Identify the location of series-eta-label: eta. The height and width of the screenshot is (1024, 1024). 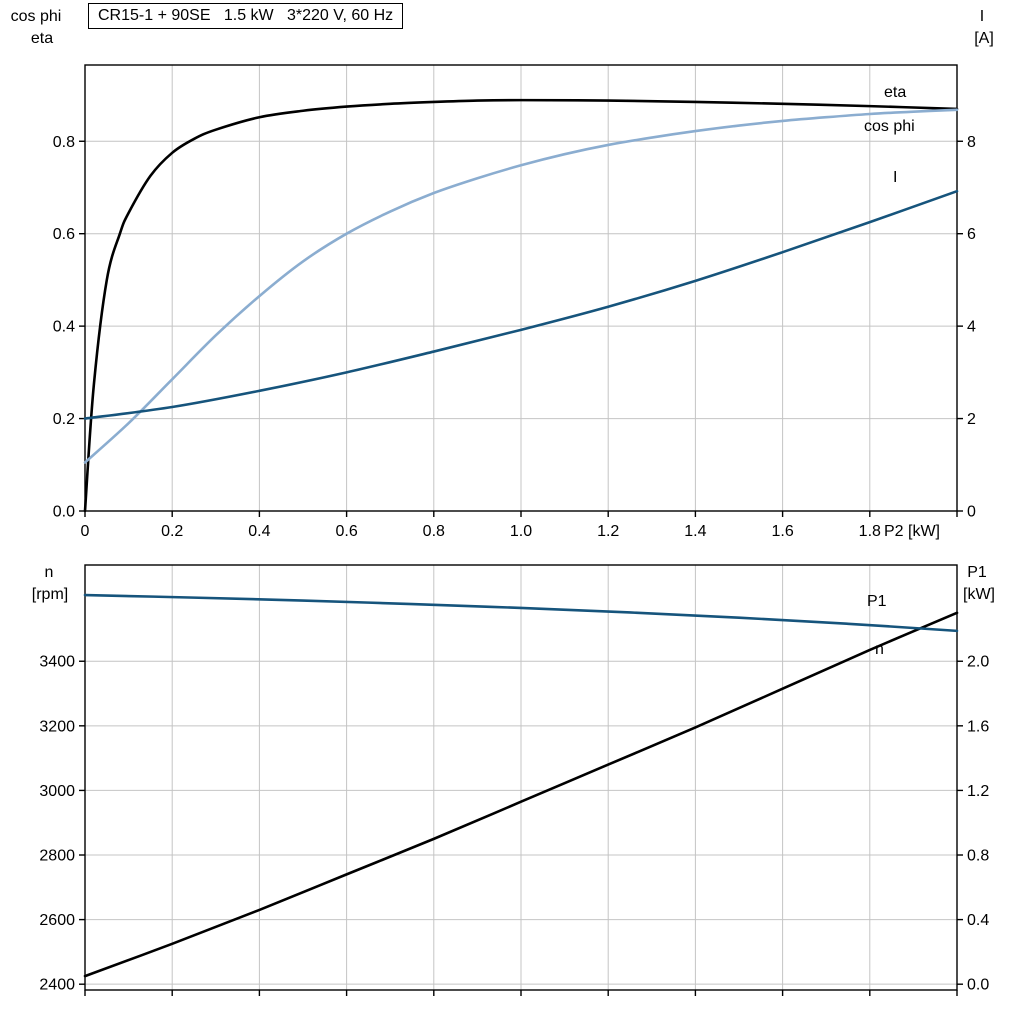
(895, 92).